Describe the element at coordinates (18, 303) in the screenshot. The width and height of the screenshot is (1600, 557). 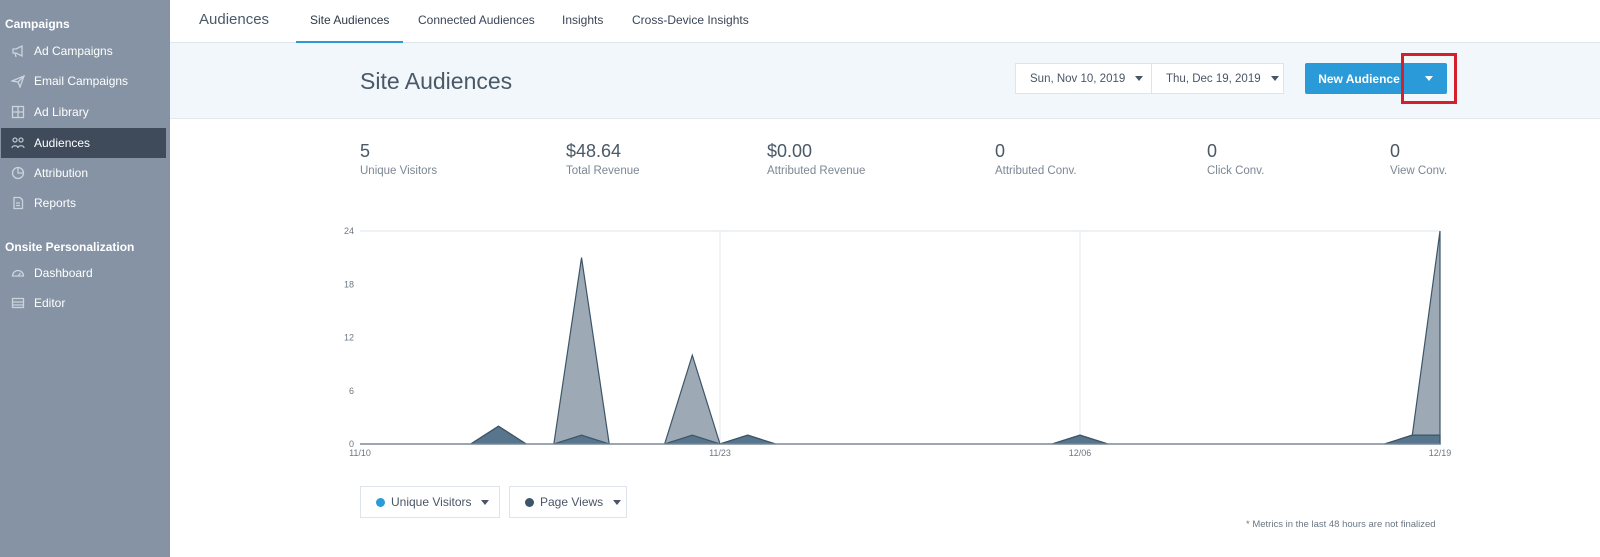
I see `layout-icon` at that location.